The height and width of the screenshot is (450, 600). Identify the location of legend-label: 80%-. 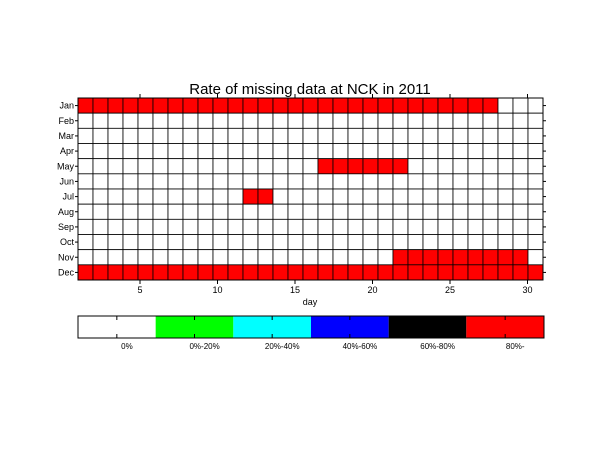
(515, 346).